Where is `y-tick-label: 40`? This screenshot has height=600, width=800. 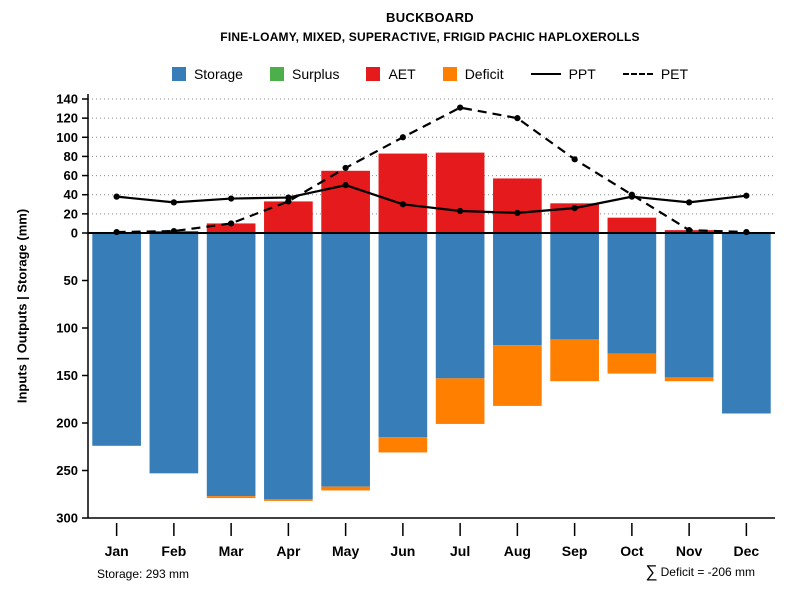 y-tick-label: 40 is located at coordinates (71, 194).